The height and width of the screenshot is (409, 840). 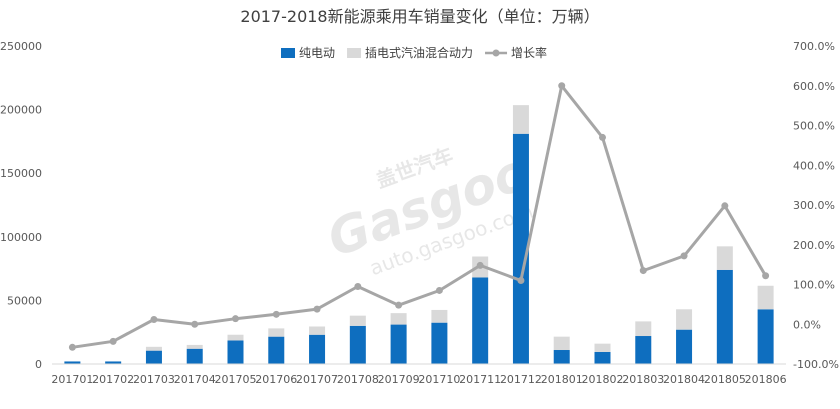 I want to click on x-tick-label: 201805, so click(x=725, y=379).